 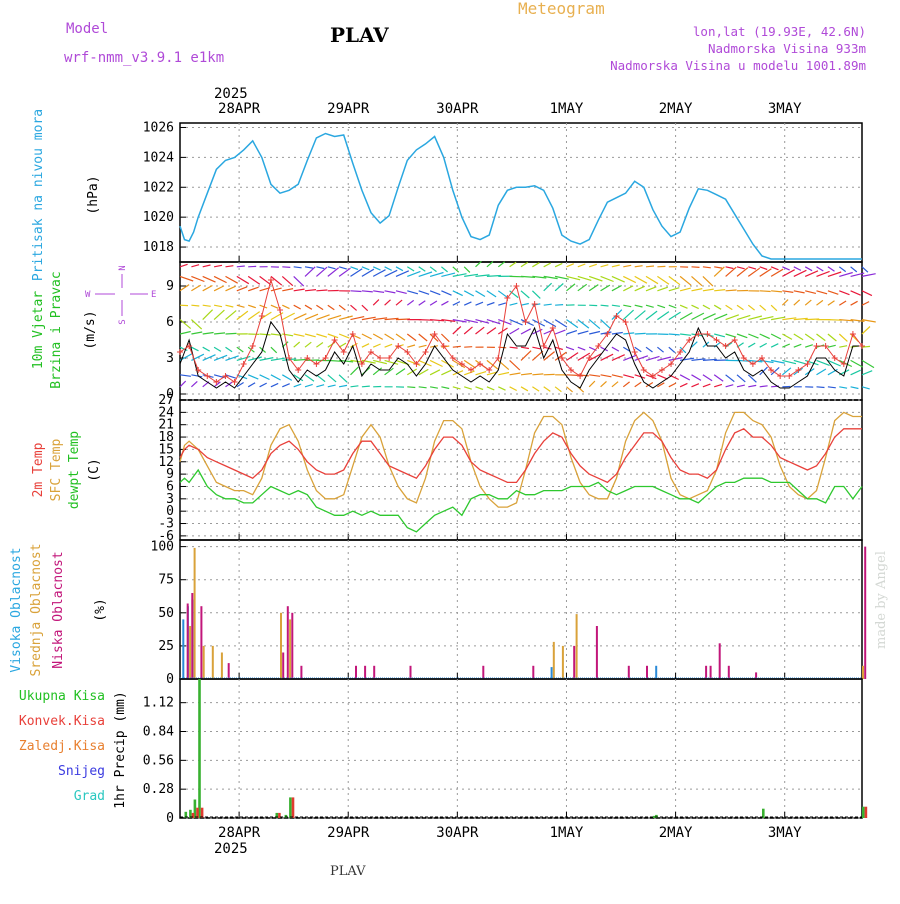 What do you see at coordinates (158, 732) in the screenshot?
I see `y-tick-label: 0.84` at bounding box center [158, 732].